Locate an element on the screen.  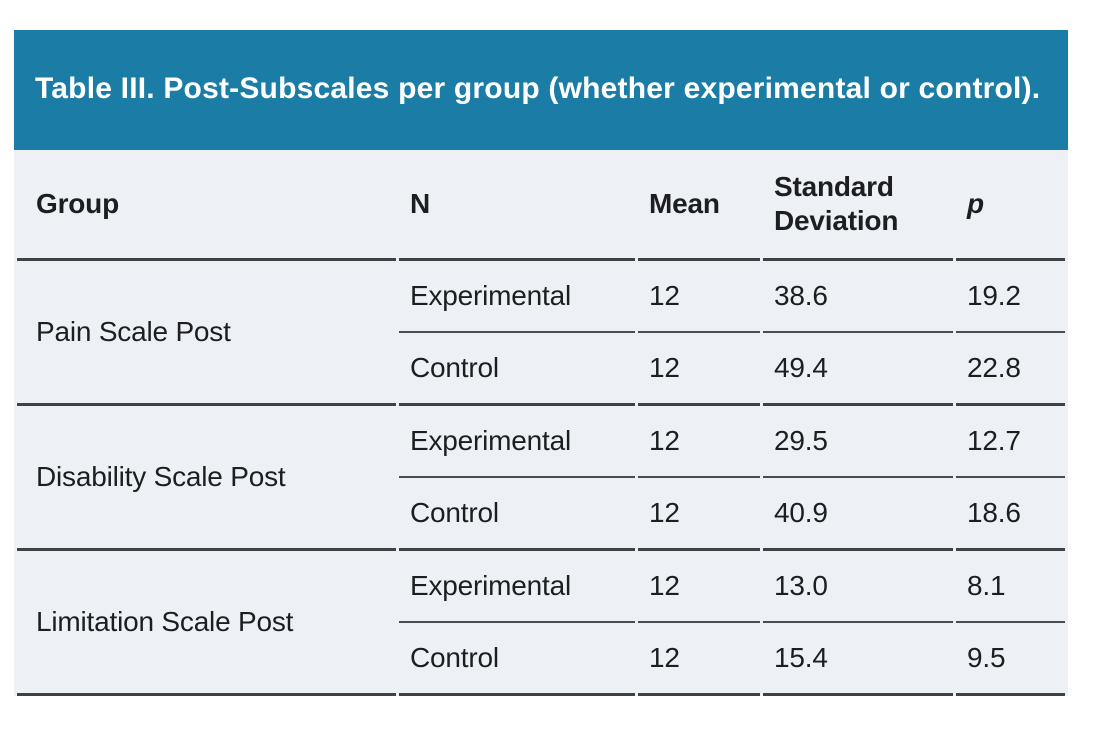
value-cell: 22.8 is located at coordinates (1010, 369).